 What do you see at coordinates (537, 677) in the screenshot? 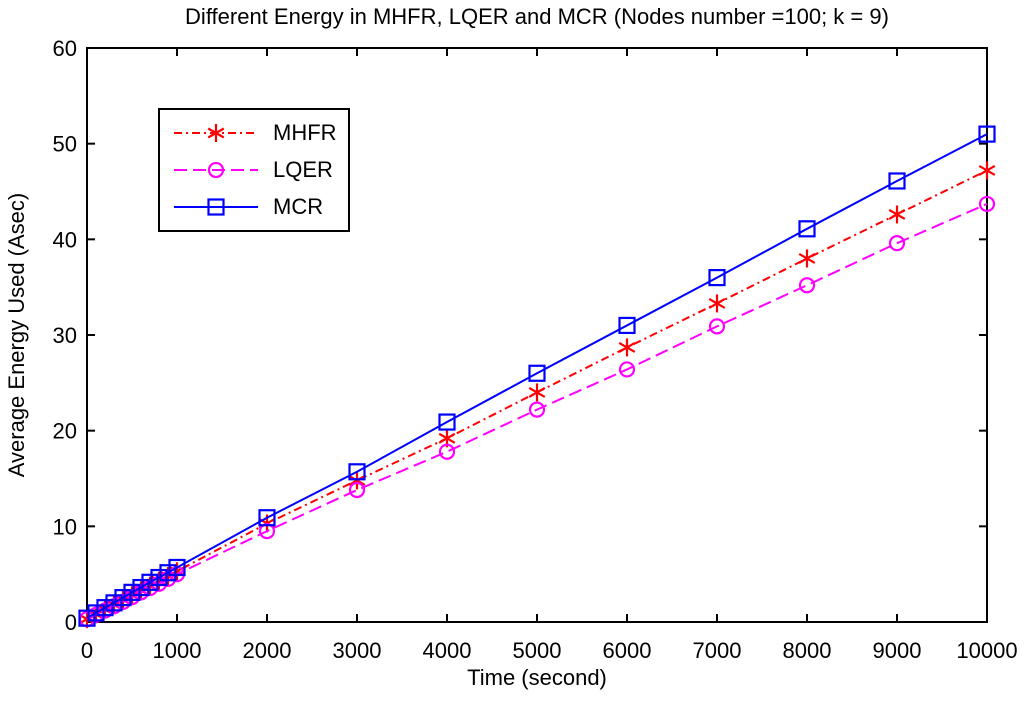
I see `x-axis-label: Time (second)` at bounding box center [537, 677].